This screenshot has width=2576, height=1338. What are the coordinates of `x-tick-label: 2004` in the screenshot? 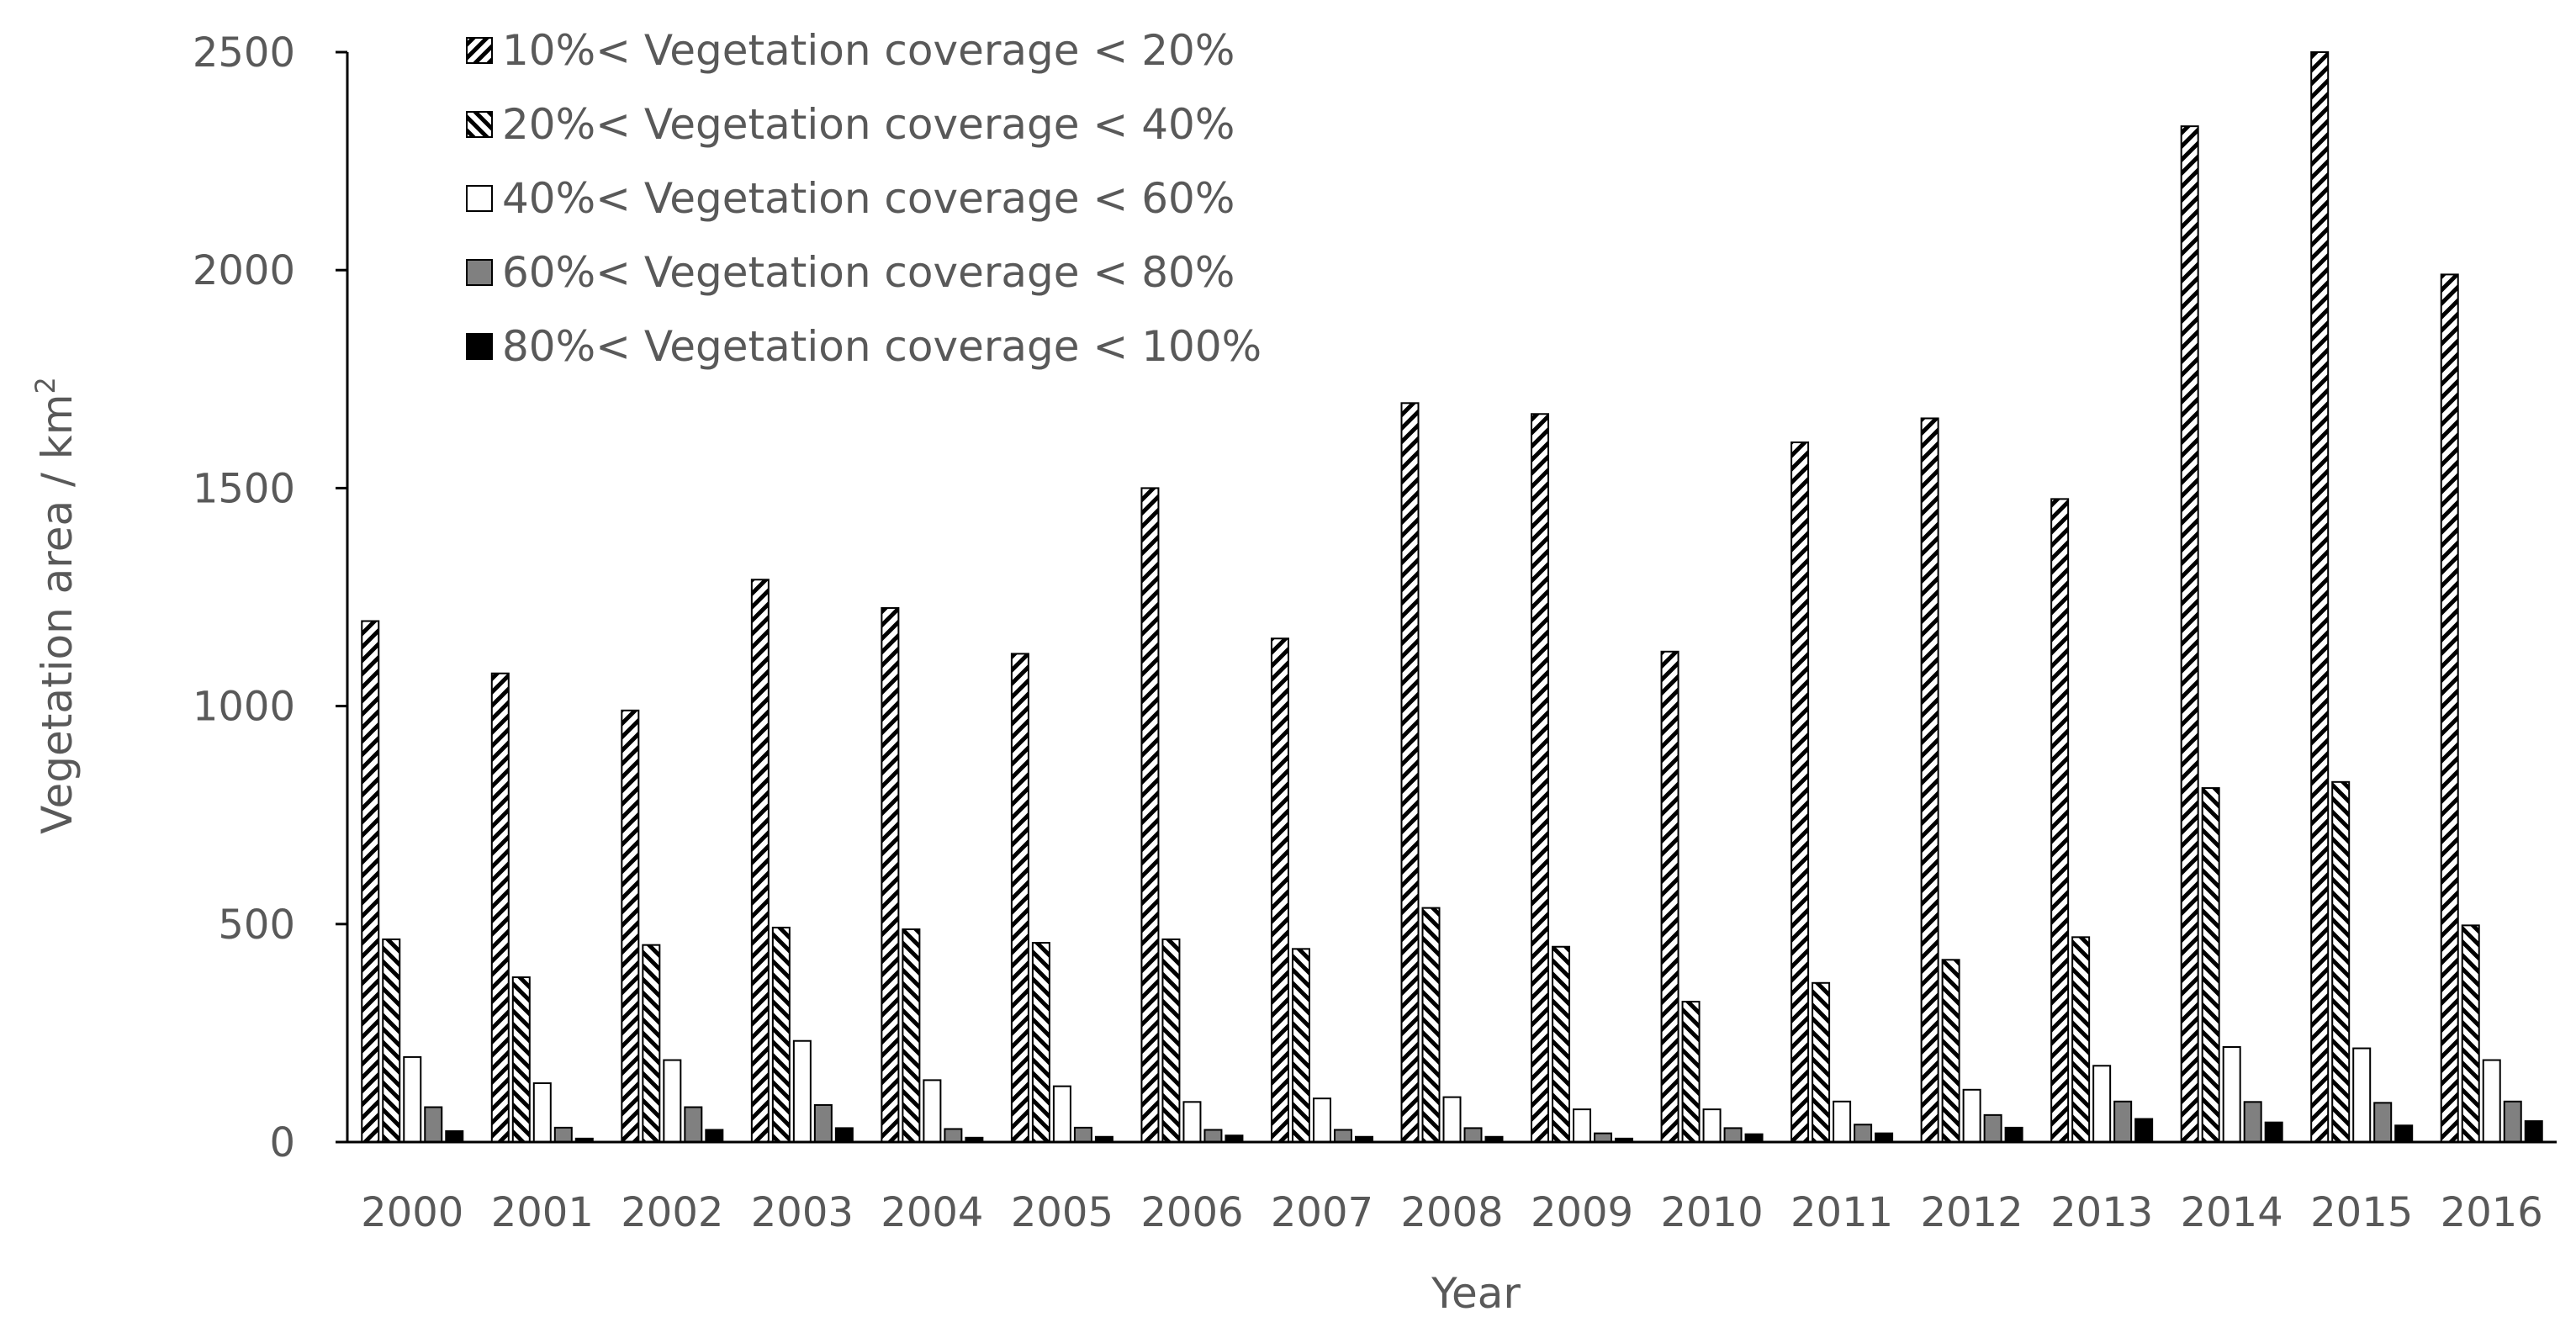 It's located at (932, 1212).